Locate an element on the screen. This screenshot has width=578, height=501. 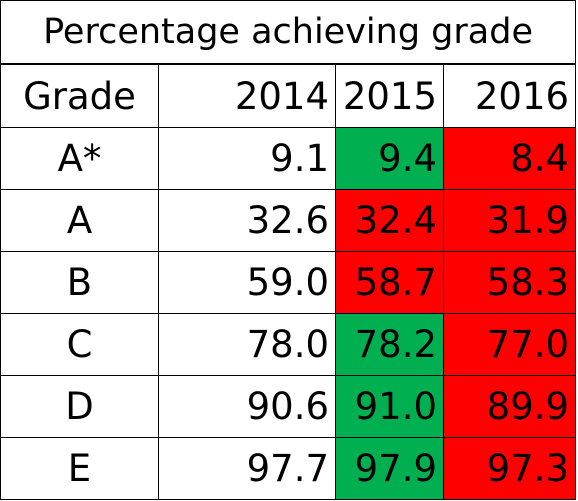
value-cell-2014: 97.7 is located at coordinates (247, 468).